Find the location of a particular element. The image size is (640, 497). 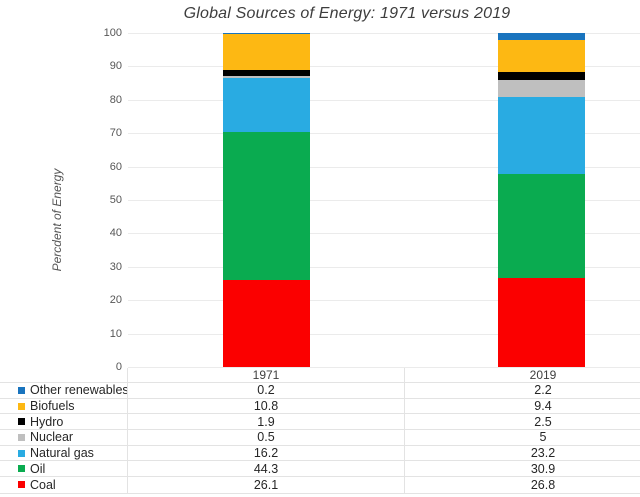

y-axis-title: Percdent of Energy is located at coordinates (57, 220).